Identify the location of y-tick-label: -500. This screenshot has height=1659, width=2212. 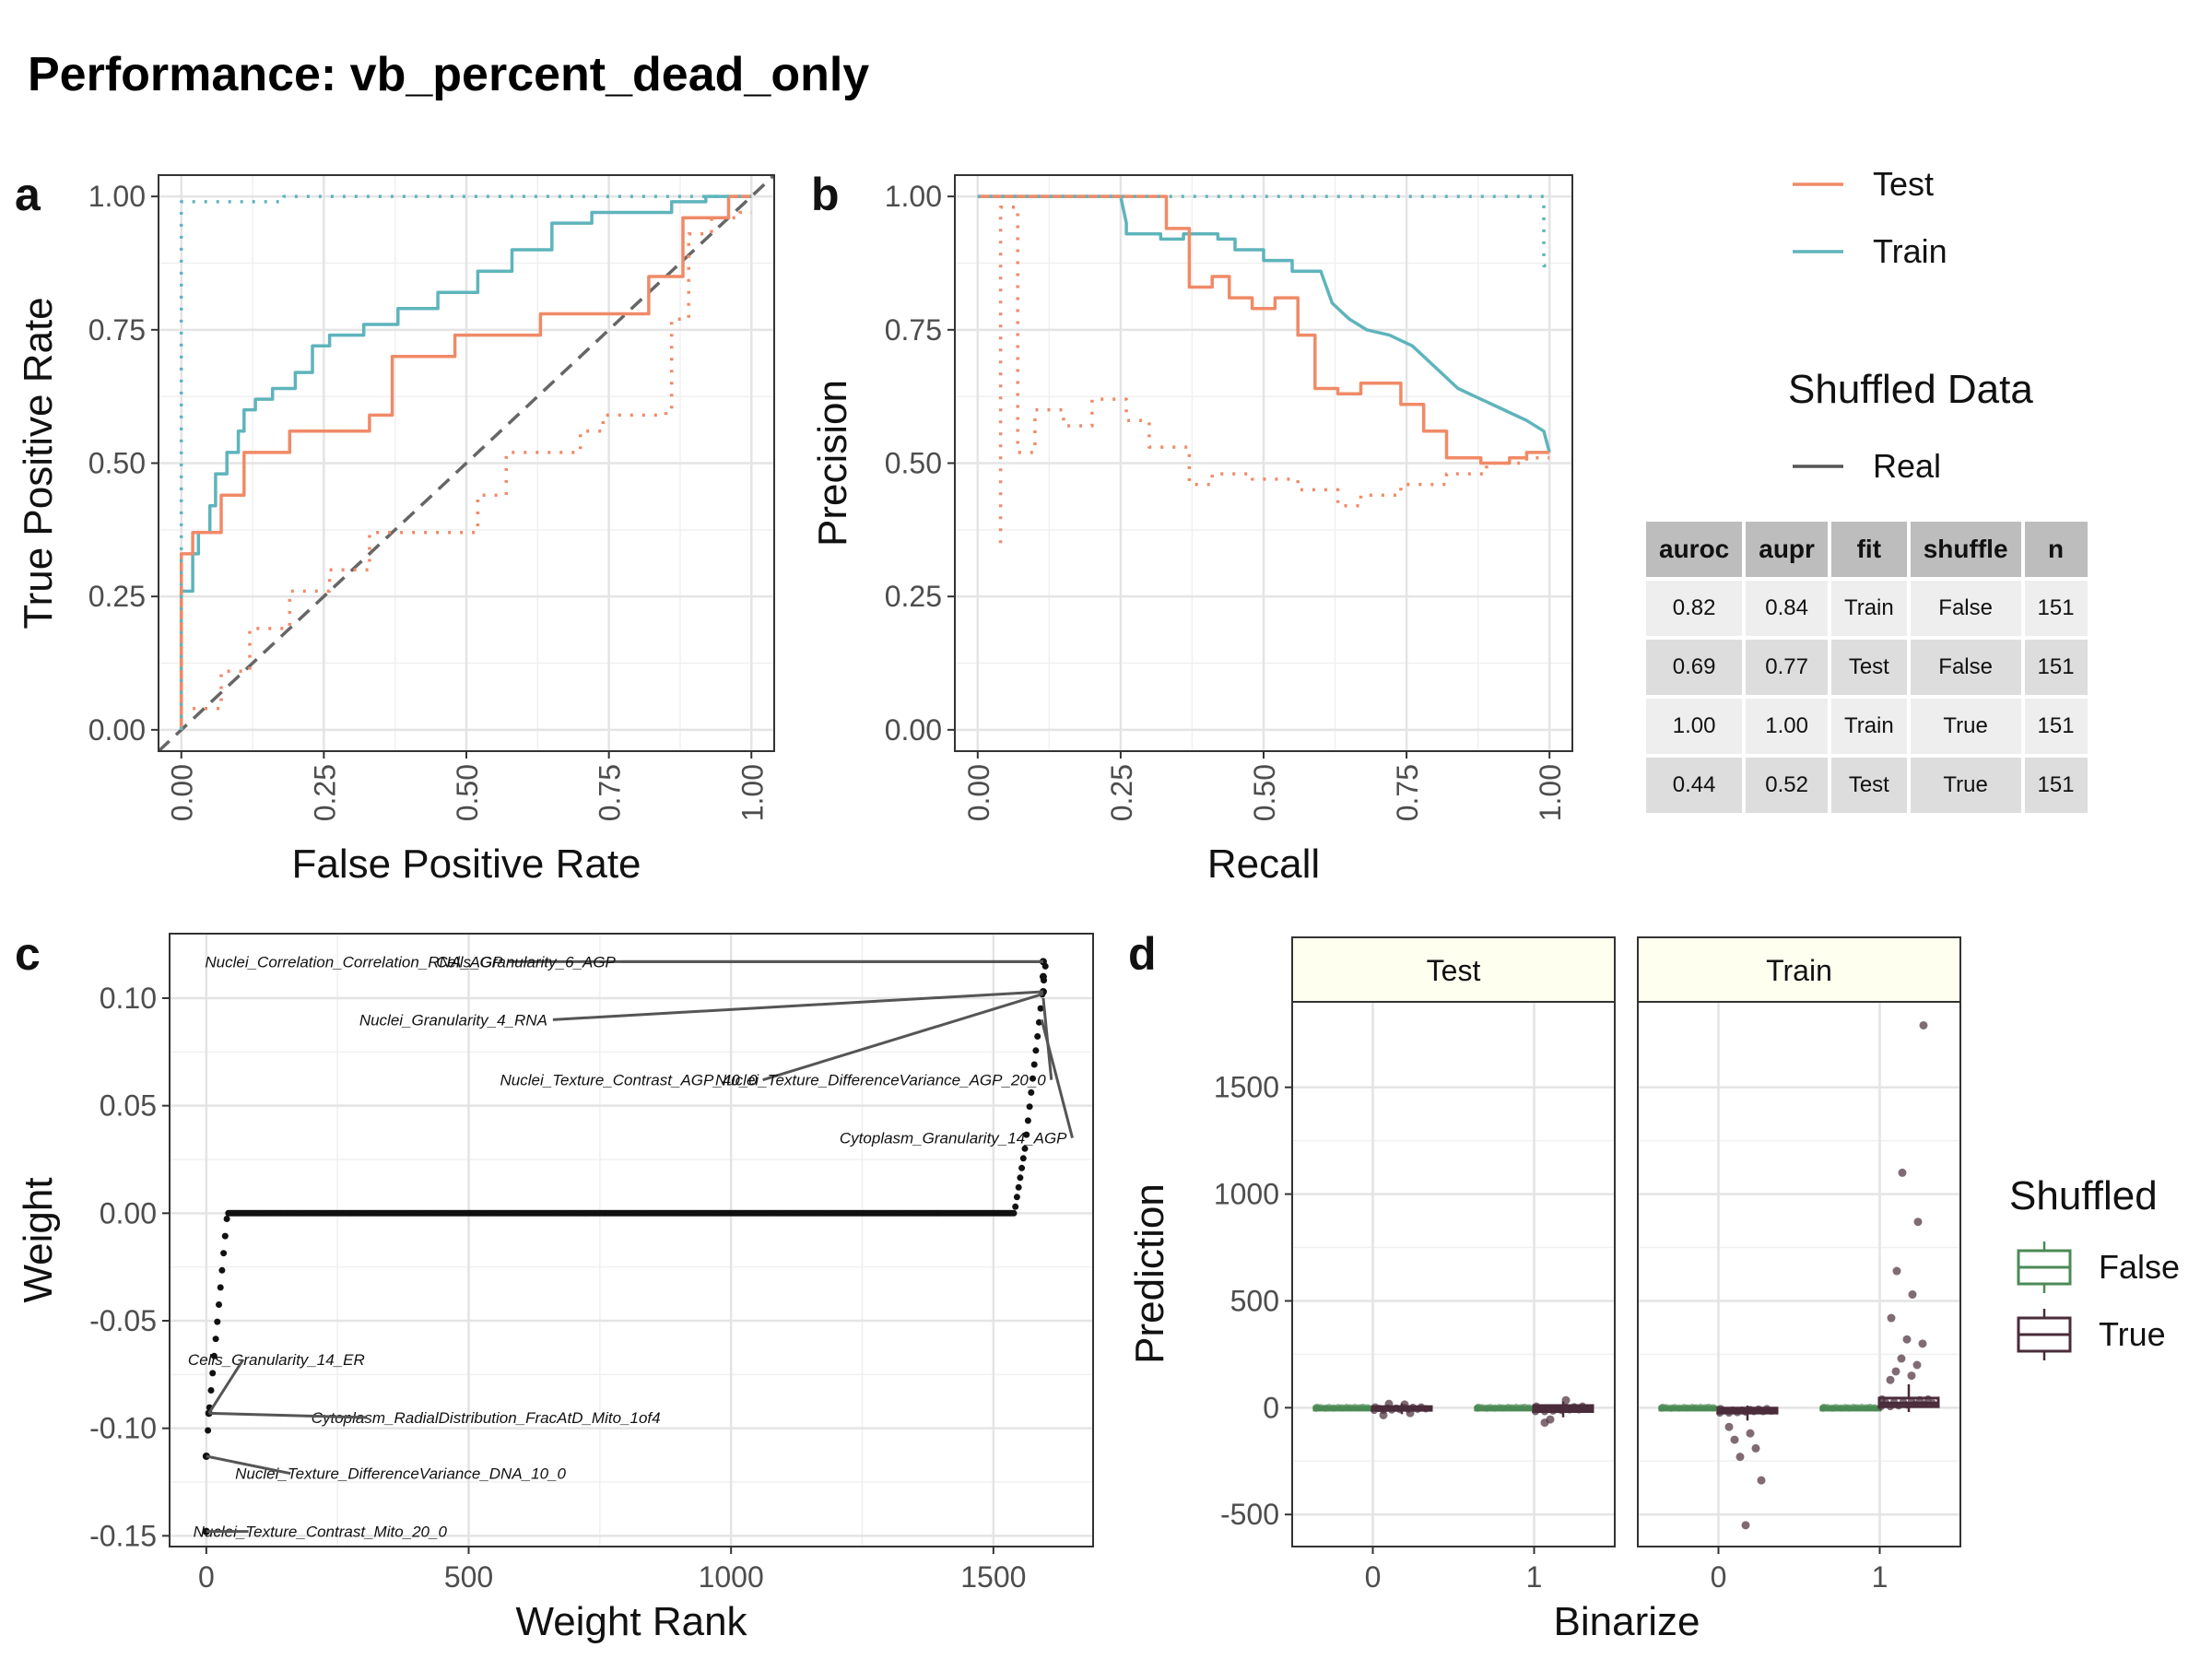
(1249, 1514).